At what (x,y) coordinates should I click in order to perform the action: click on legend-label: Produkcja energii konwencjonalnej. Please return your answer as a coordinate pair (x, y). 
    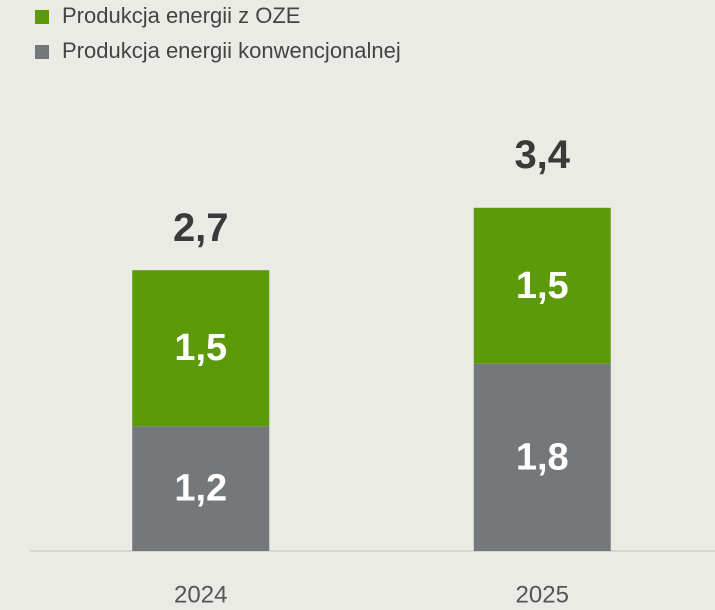
    Looking at the image, I should click on (231, 50).